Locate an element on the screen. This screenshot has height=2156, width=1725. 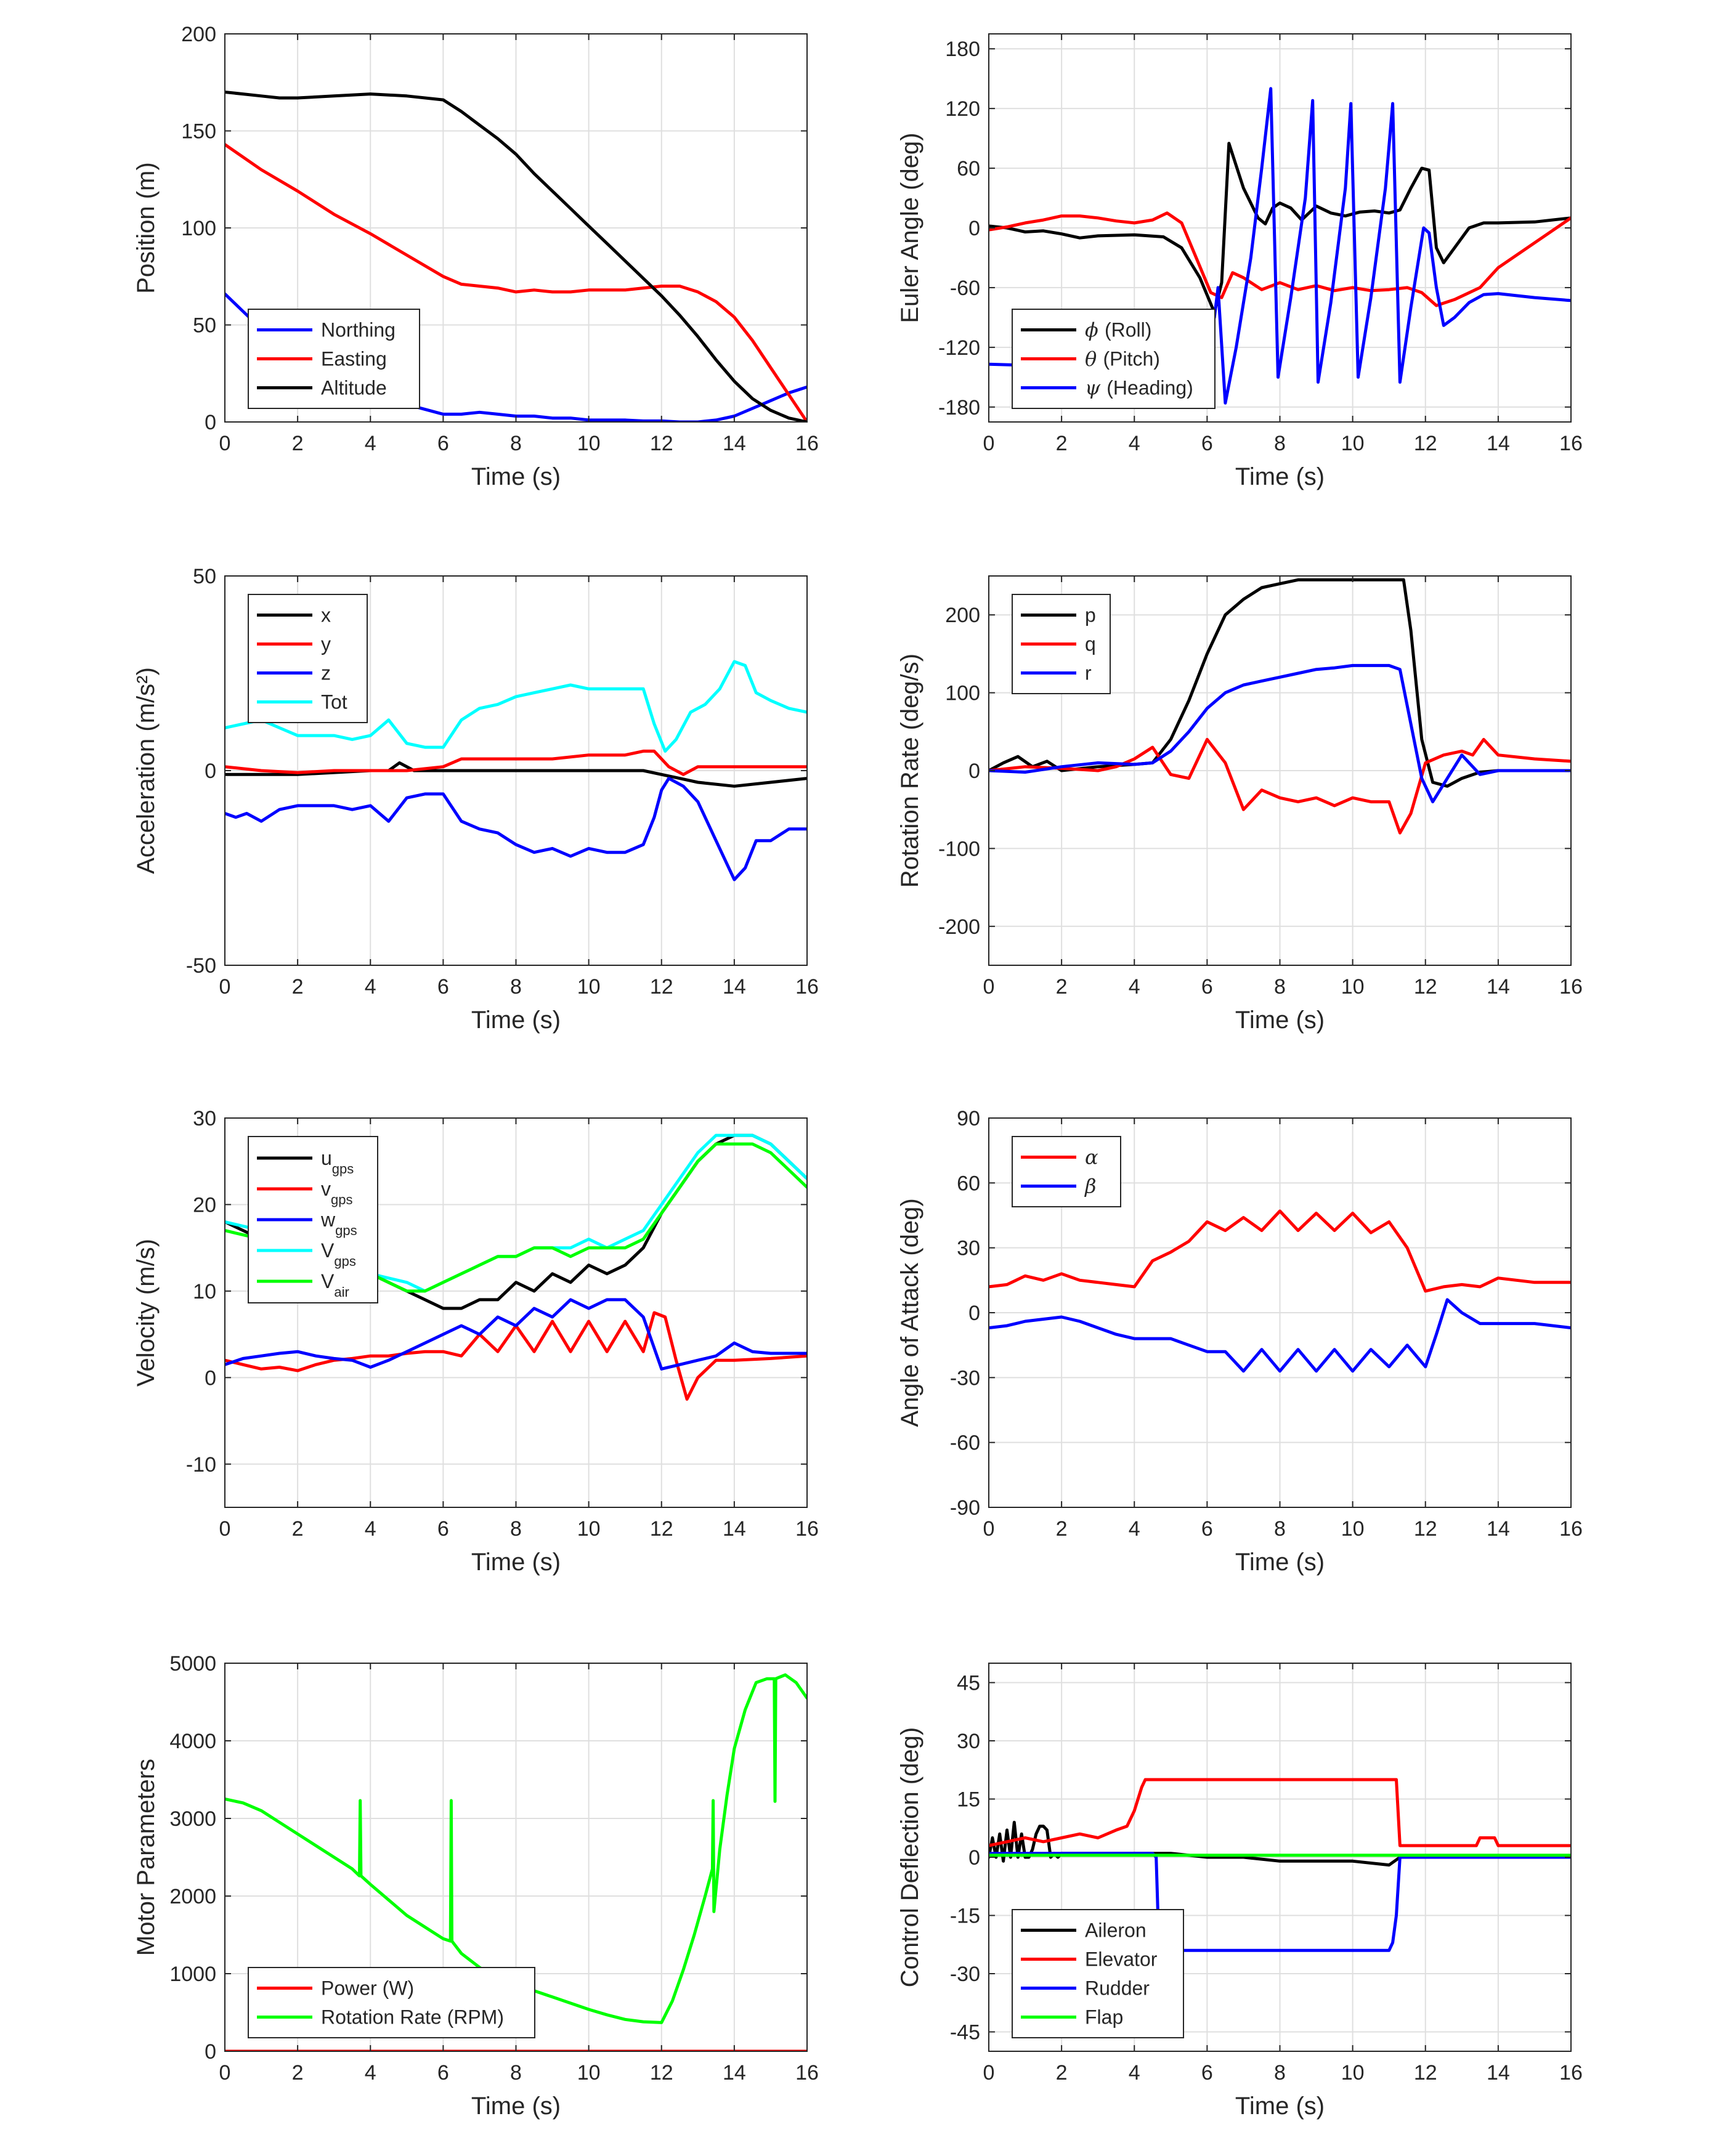
legend-entry: z is located at coordinates (326, 673).